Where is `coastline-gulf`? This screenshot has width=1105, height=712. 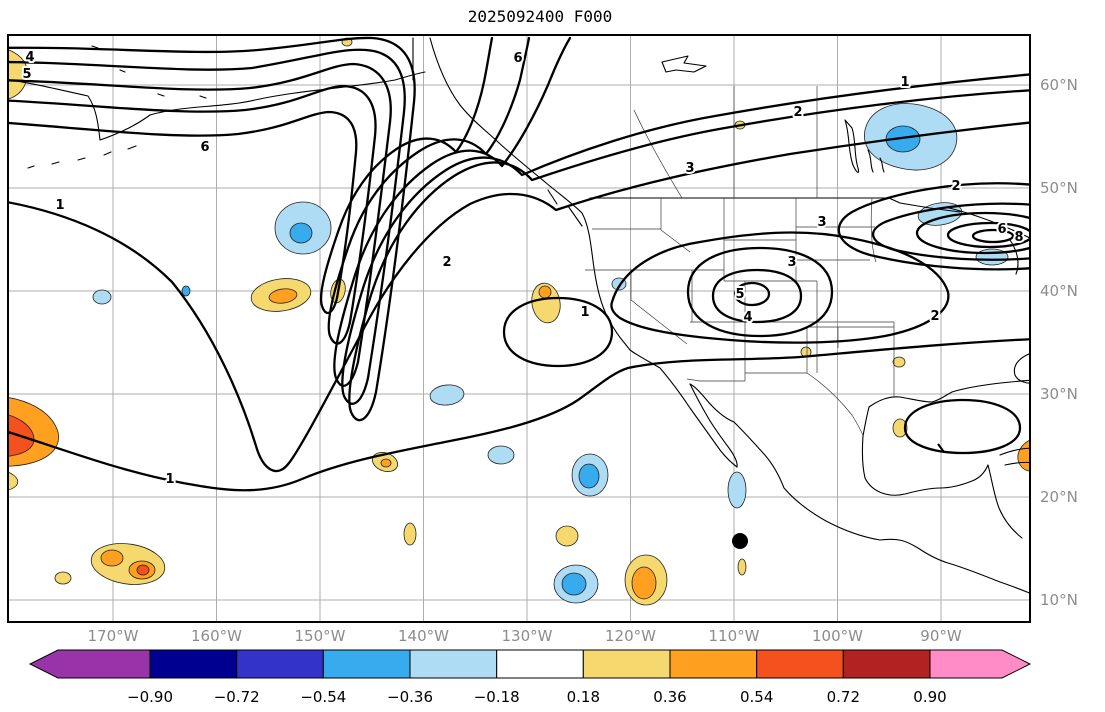
coastline-gulf is located at coordinates (946, 408).